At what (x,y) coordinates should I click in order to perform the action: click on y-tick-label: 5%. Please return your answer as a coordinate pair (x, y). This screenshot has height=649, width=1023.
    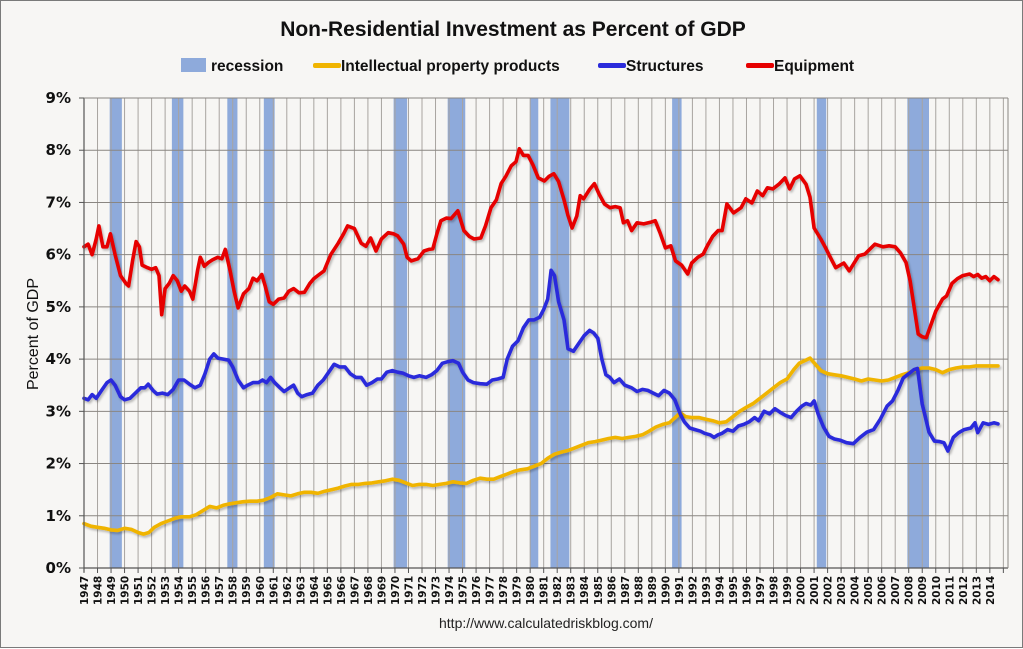
    Looking at the image, I should click on (58, 307).